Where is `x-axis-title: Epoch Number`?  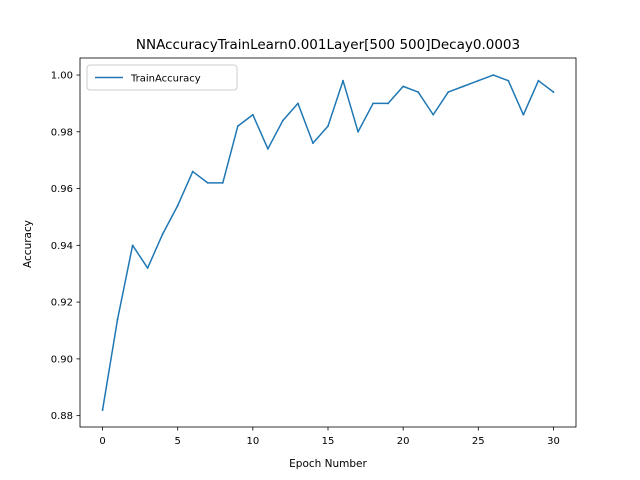 x-axis-title: Epoch Number is located at coordinates (328, 464).